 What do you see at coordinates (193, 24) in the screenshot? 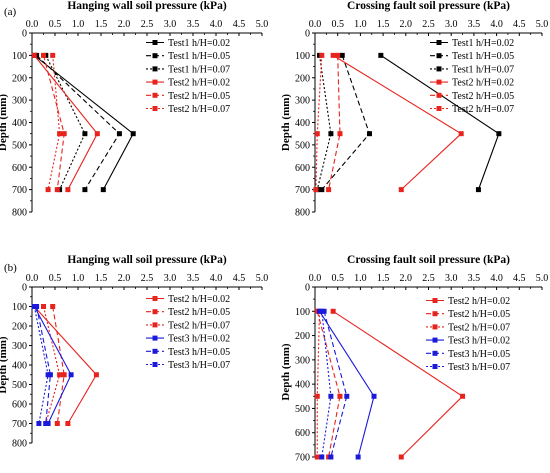
I see `x-tick-label: 3.5` at bounding box center [193, 24].